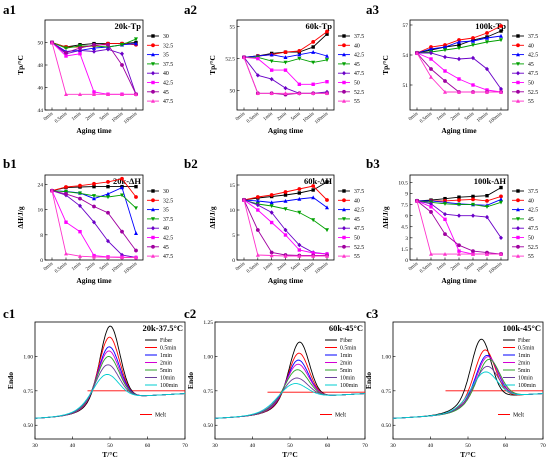 This screenshot has width=550, height=465. Describe the element at coordinates (406, 86) in the screenshot. I see `y-tick-label: 51` at that location.